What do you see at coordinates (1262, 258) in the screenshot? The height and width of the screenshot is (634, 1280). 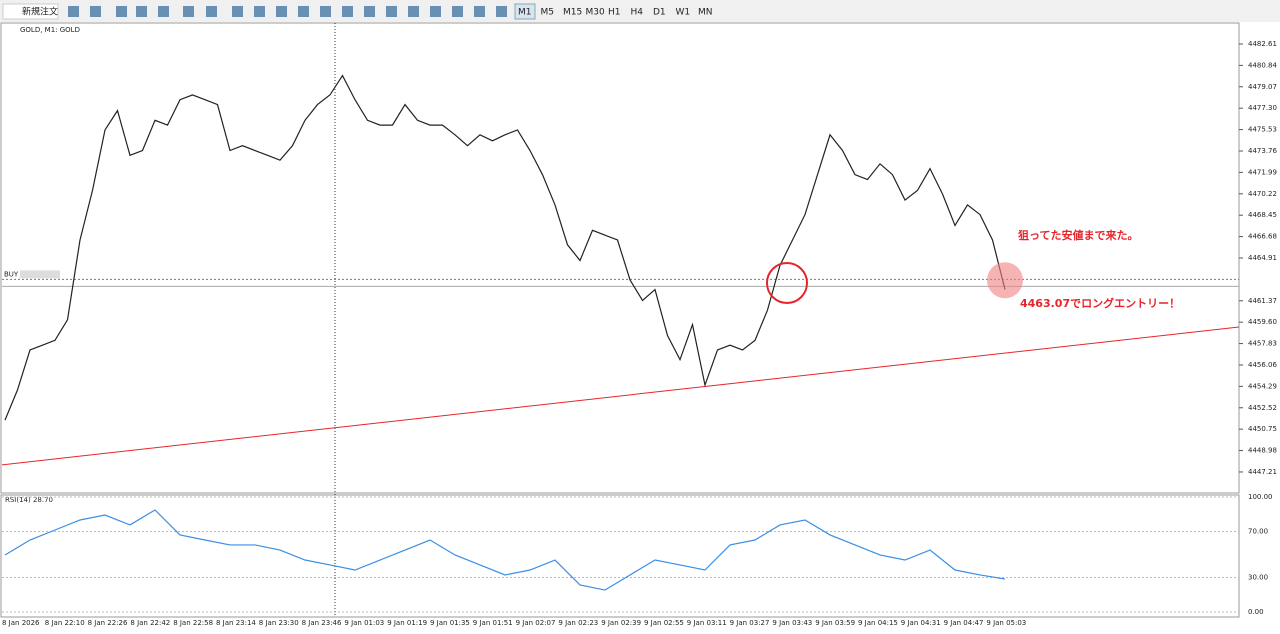 I see `y-tick-label: 4464.91` at bounding box center [1262, 258].